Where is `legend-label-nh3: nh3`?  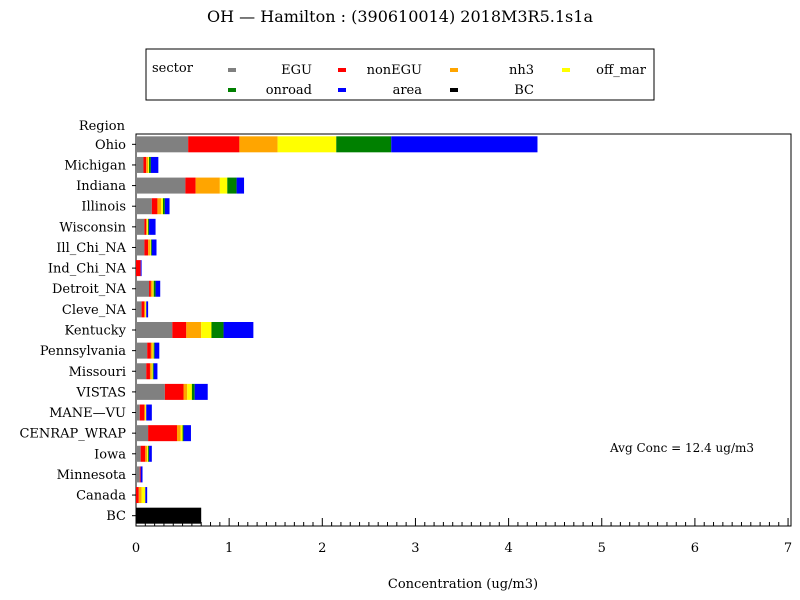
legend-label-nh3: nh3 is located at coordinates (521, 70).